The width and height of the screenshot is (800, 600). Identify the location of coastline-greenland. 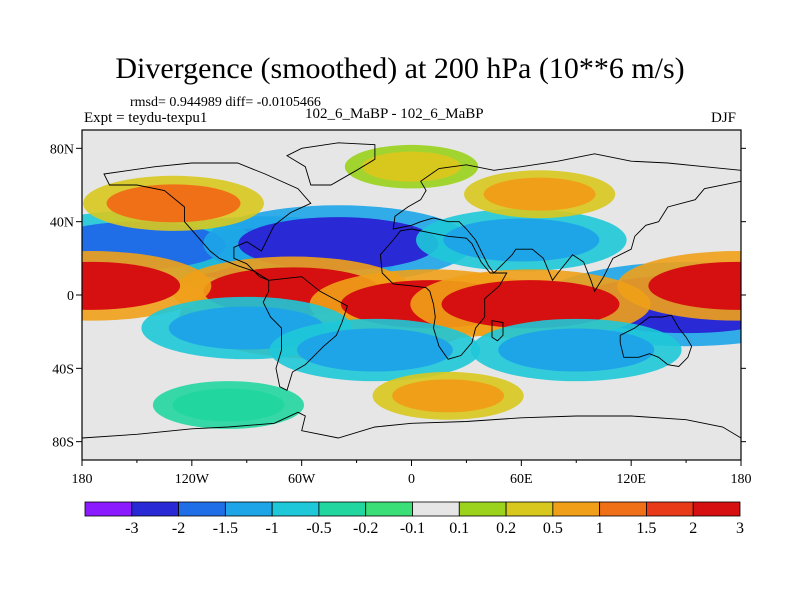
(331, 164).